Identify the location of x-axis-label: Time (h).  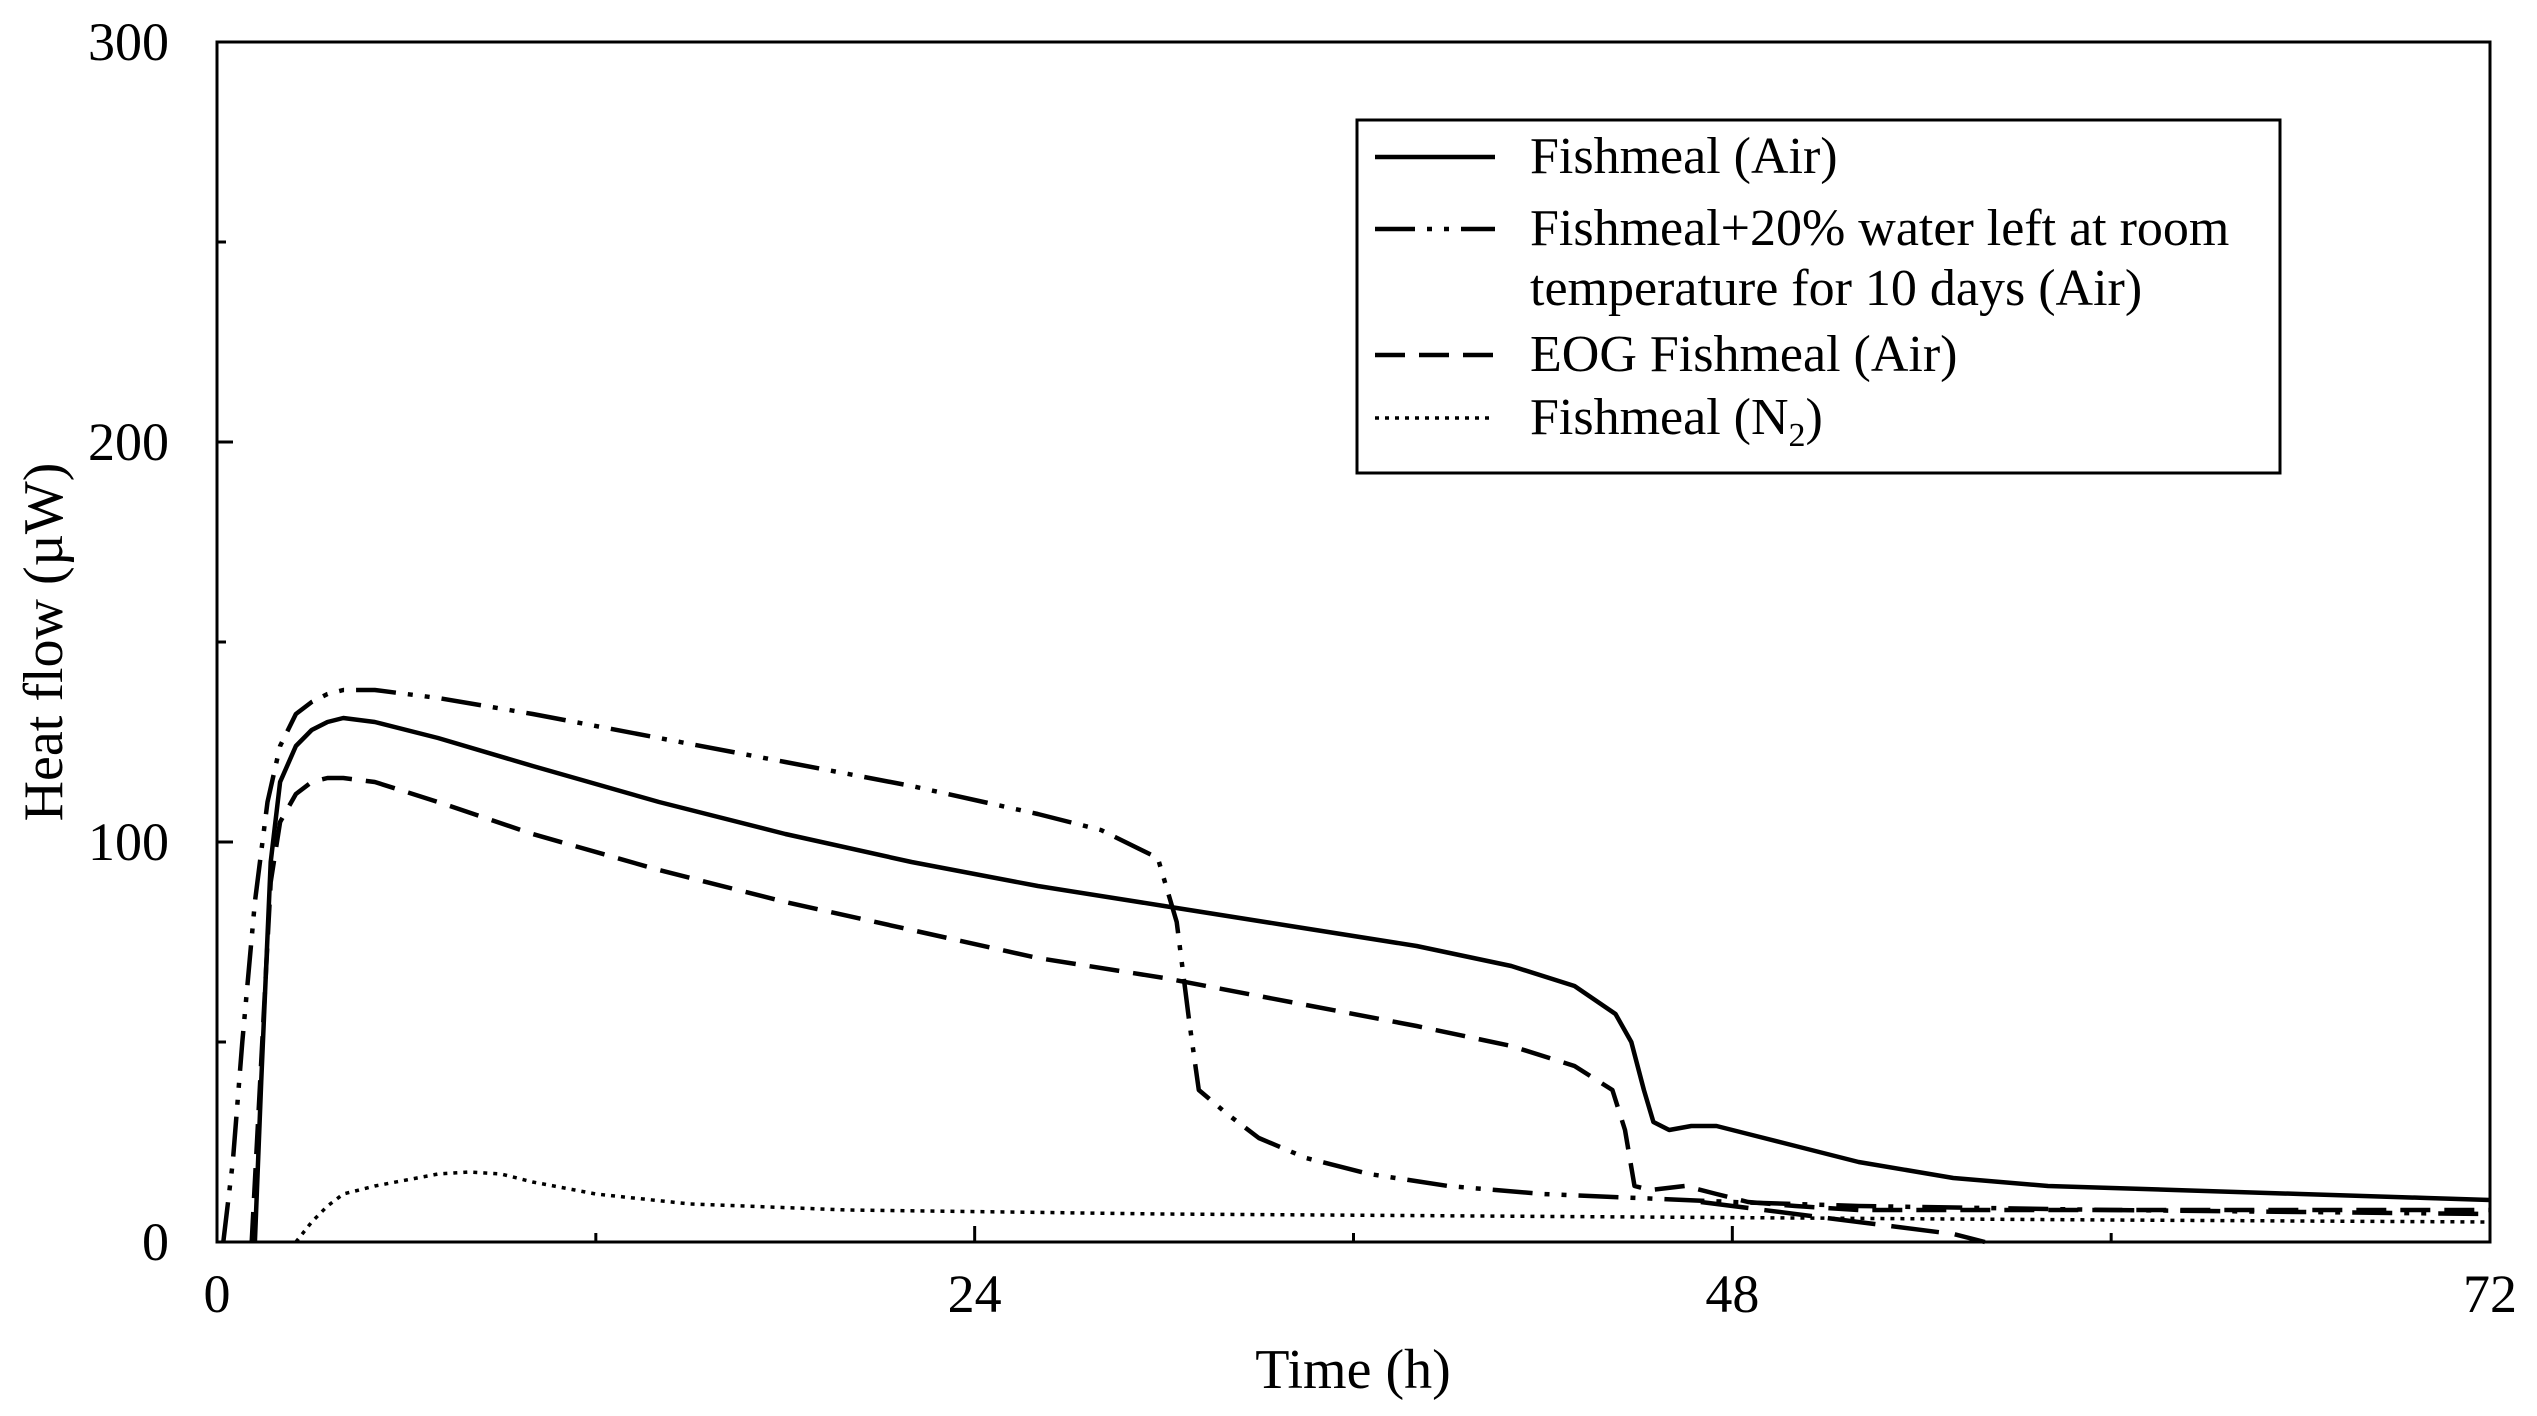
(1353, 1370).